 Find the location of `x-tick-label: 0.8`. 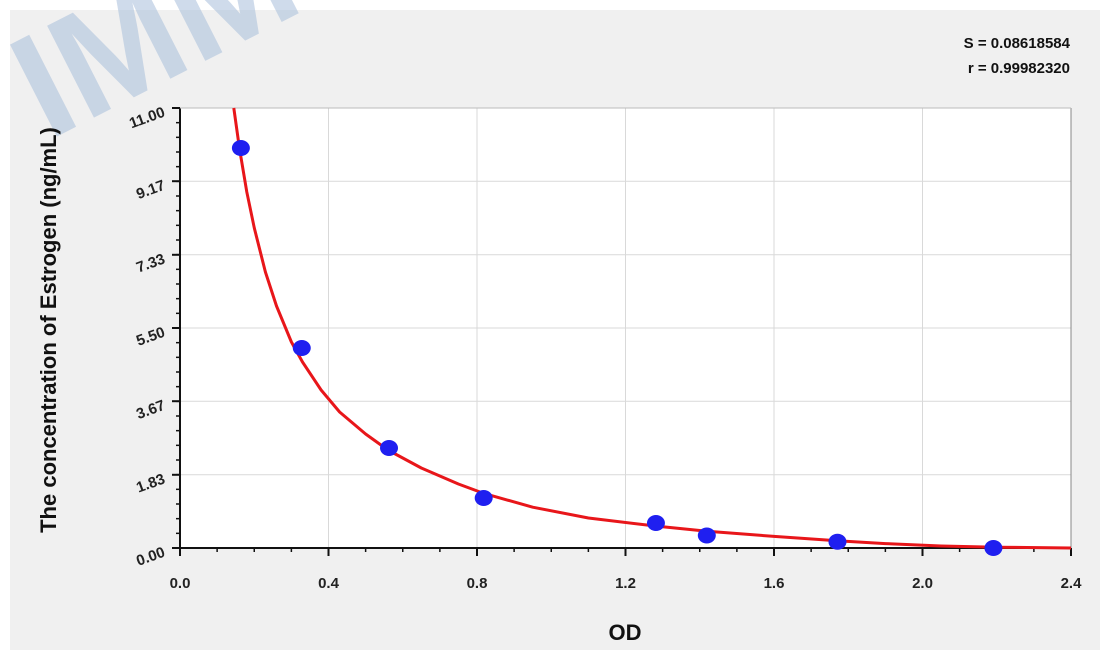

x-tick-label: 0.8 is located at coordinates (477, 583).